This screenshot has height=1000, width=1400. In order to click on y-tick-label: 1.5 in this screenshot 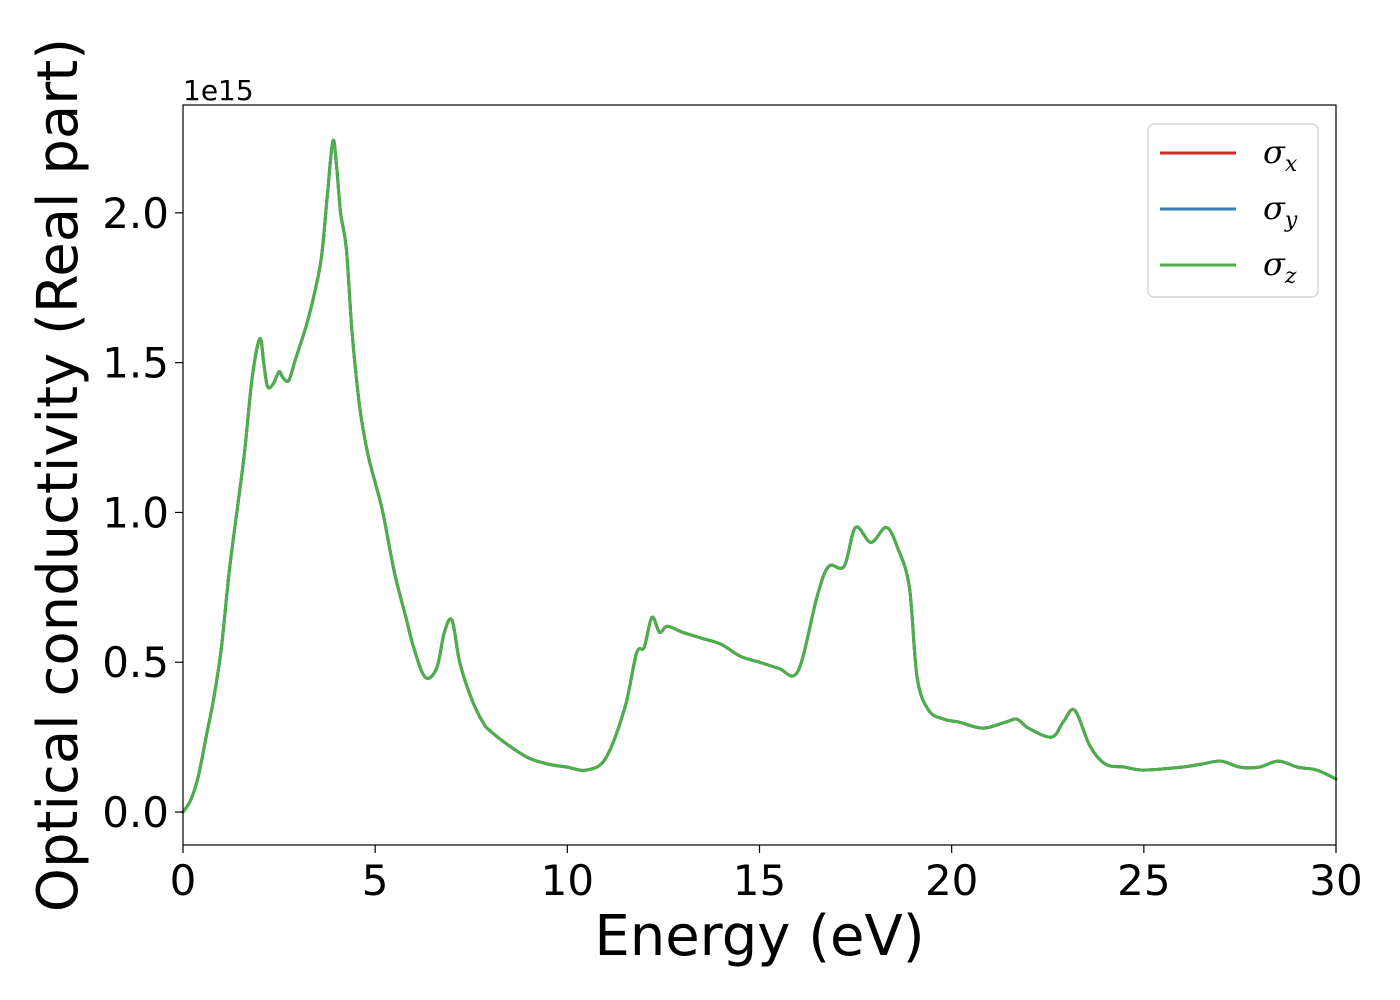, I will do `click(135, 363)`.